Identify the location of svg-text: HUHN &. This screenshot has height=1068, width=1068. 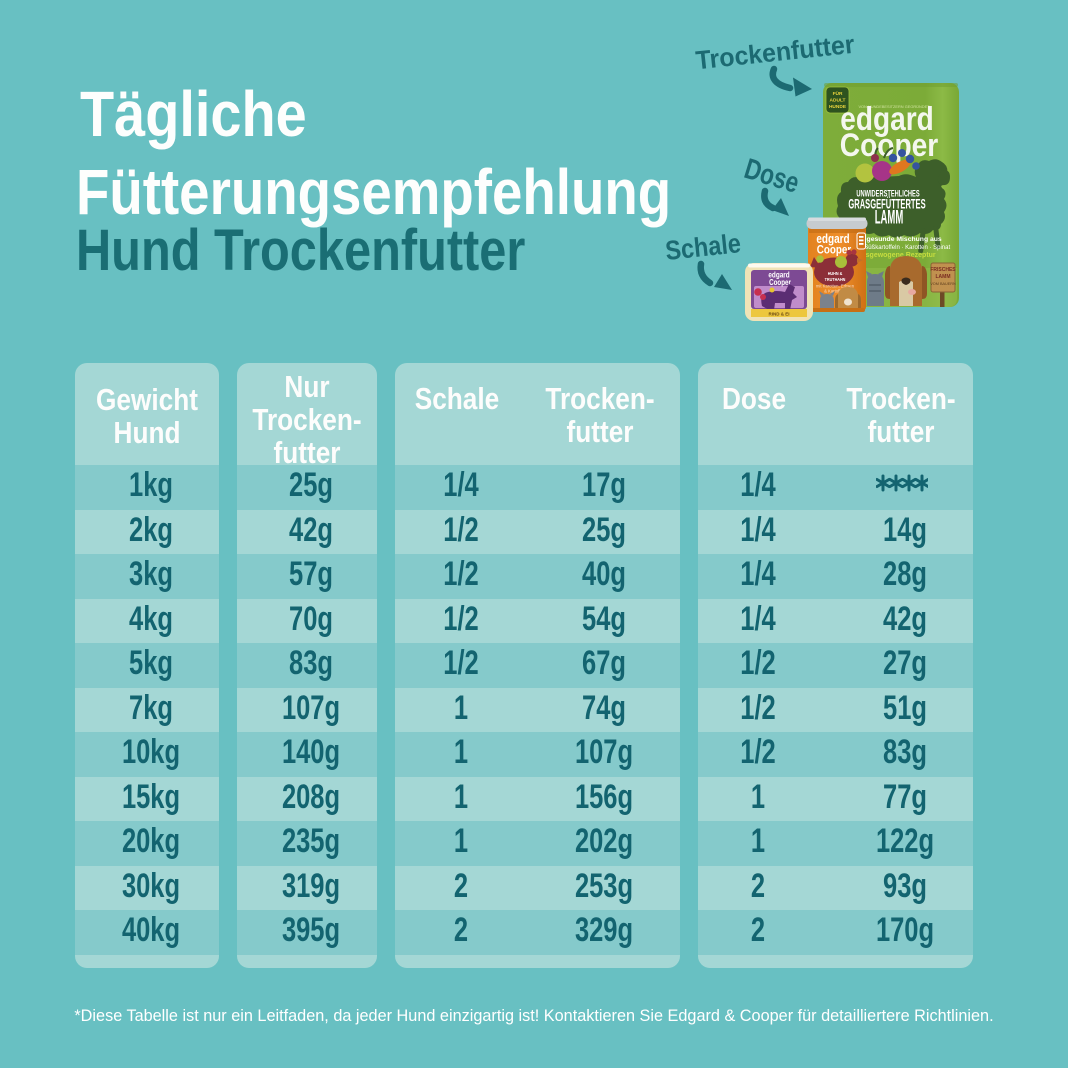
(835, 273).